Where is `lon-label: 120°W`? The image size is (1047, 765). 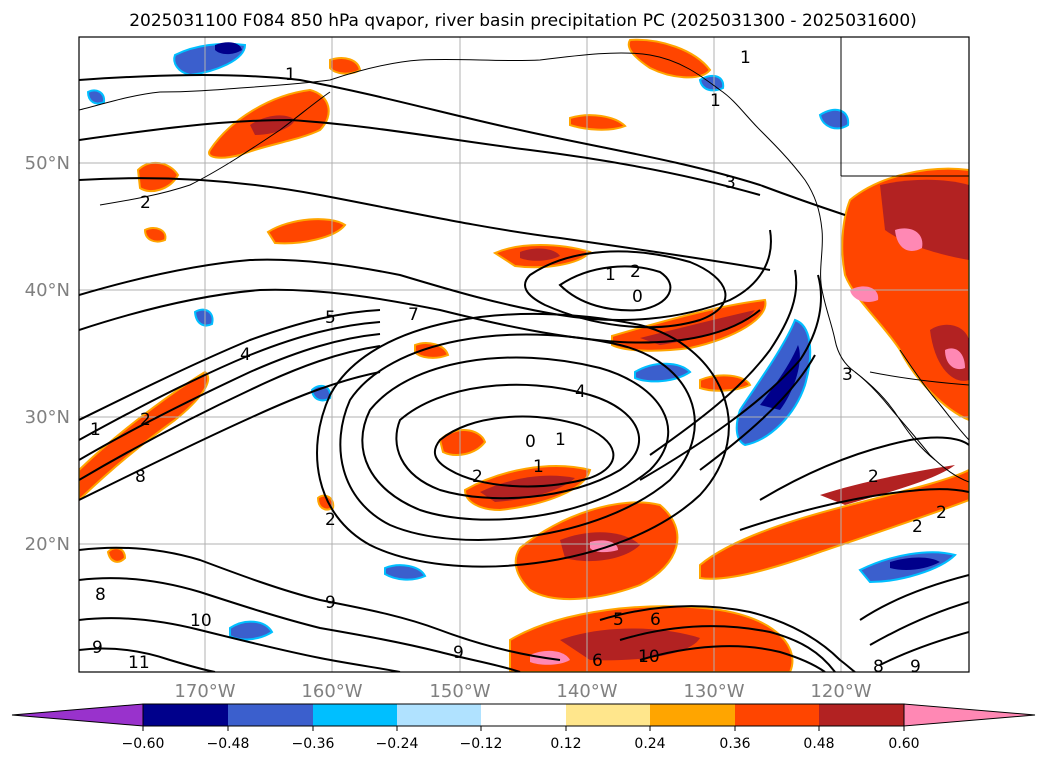 lon-label: 120°W is located at coordinates (840, 691).